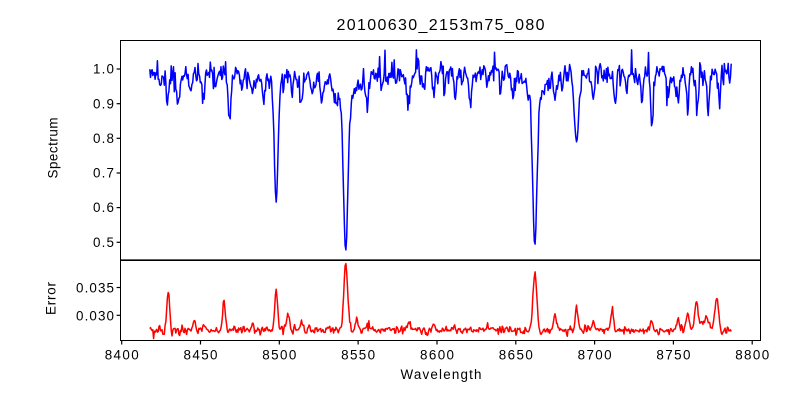  What do you see at coordinates (103, 138) in the screenshot?
I see `svg-text: 0.8` at bounding box center [103, 138].